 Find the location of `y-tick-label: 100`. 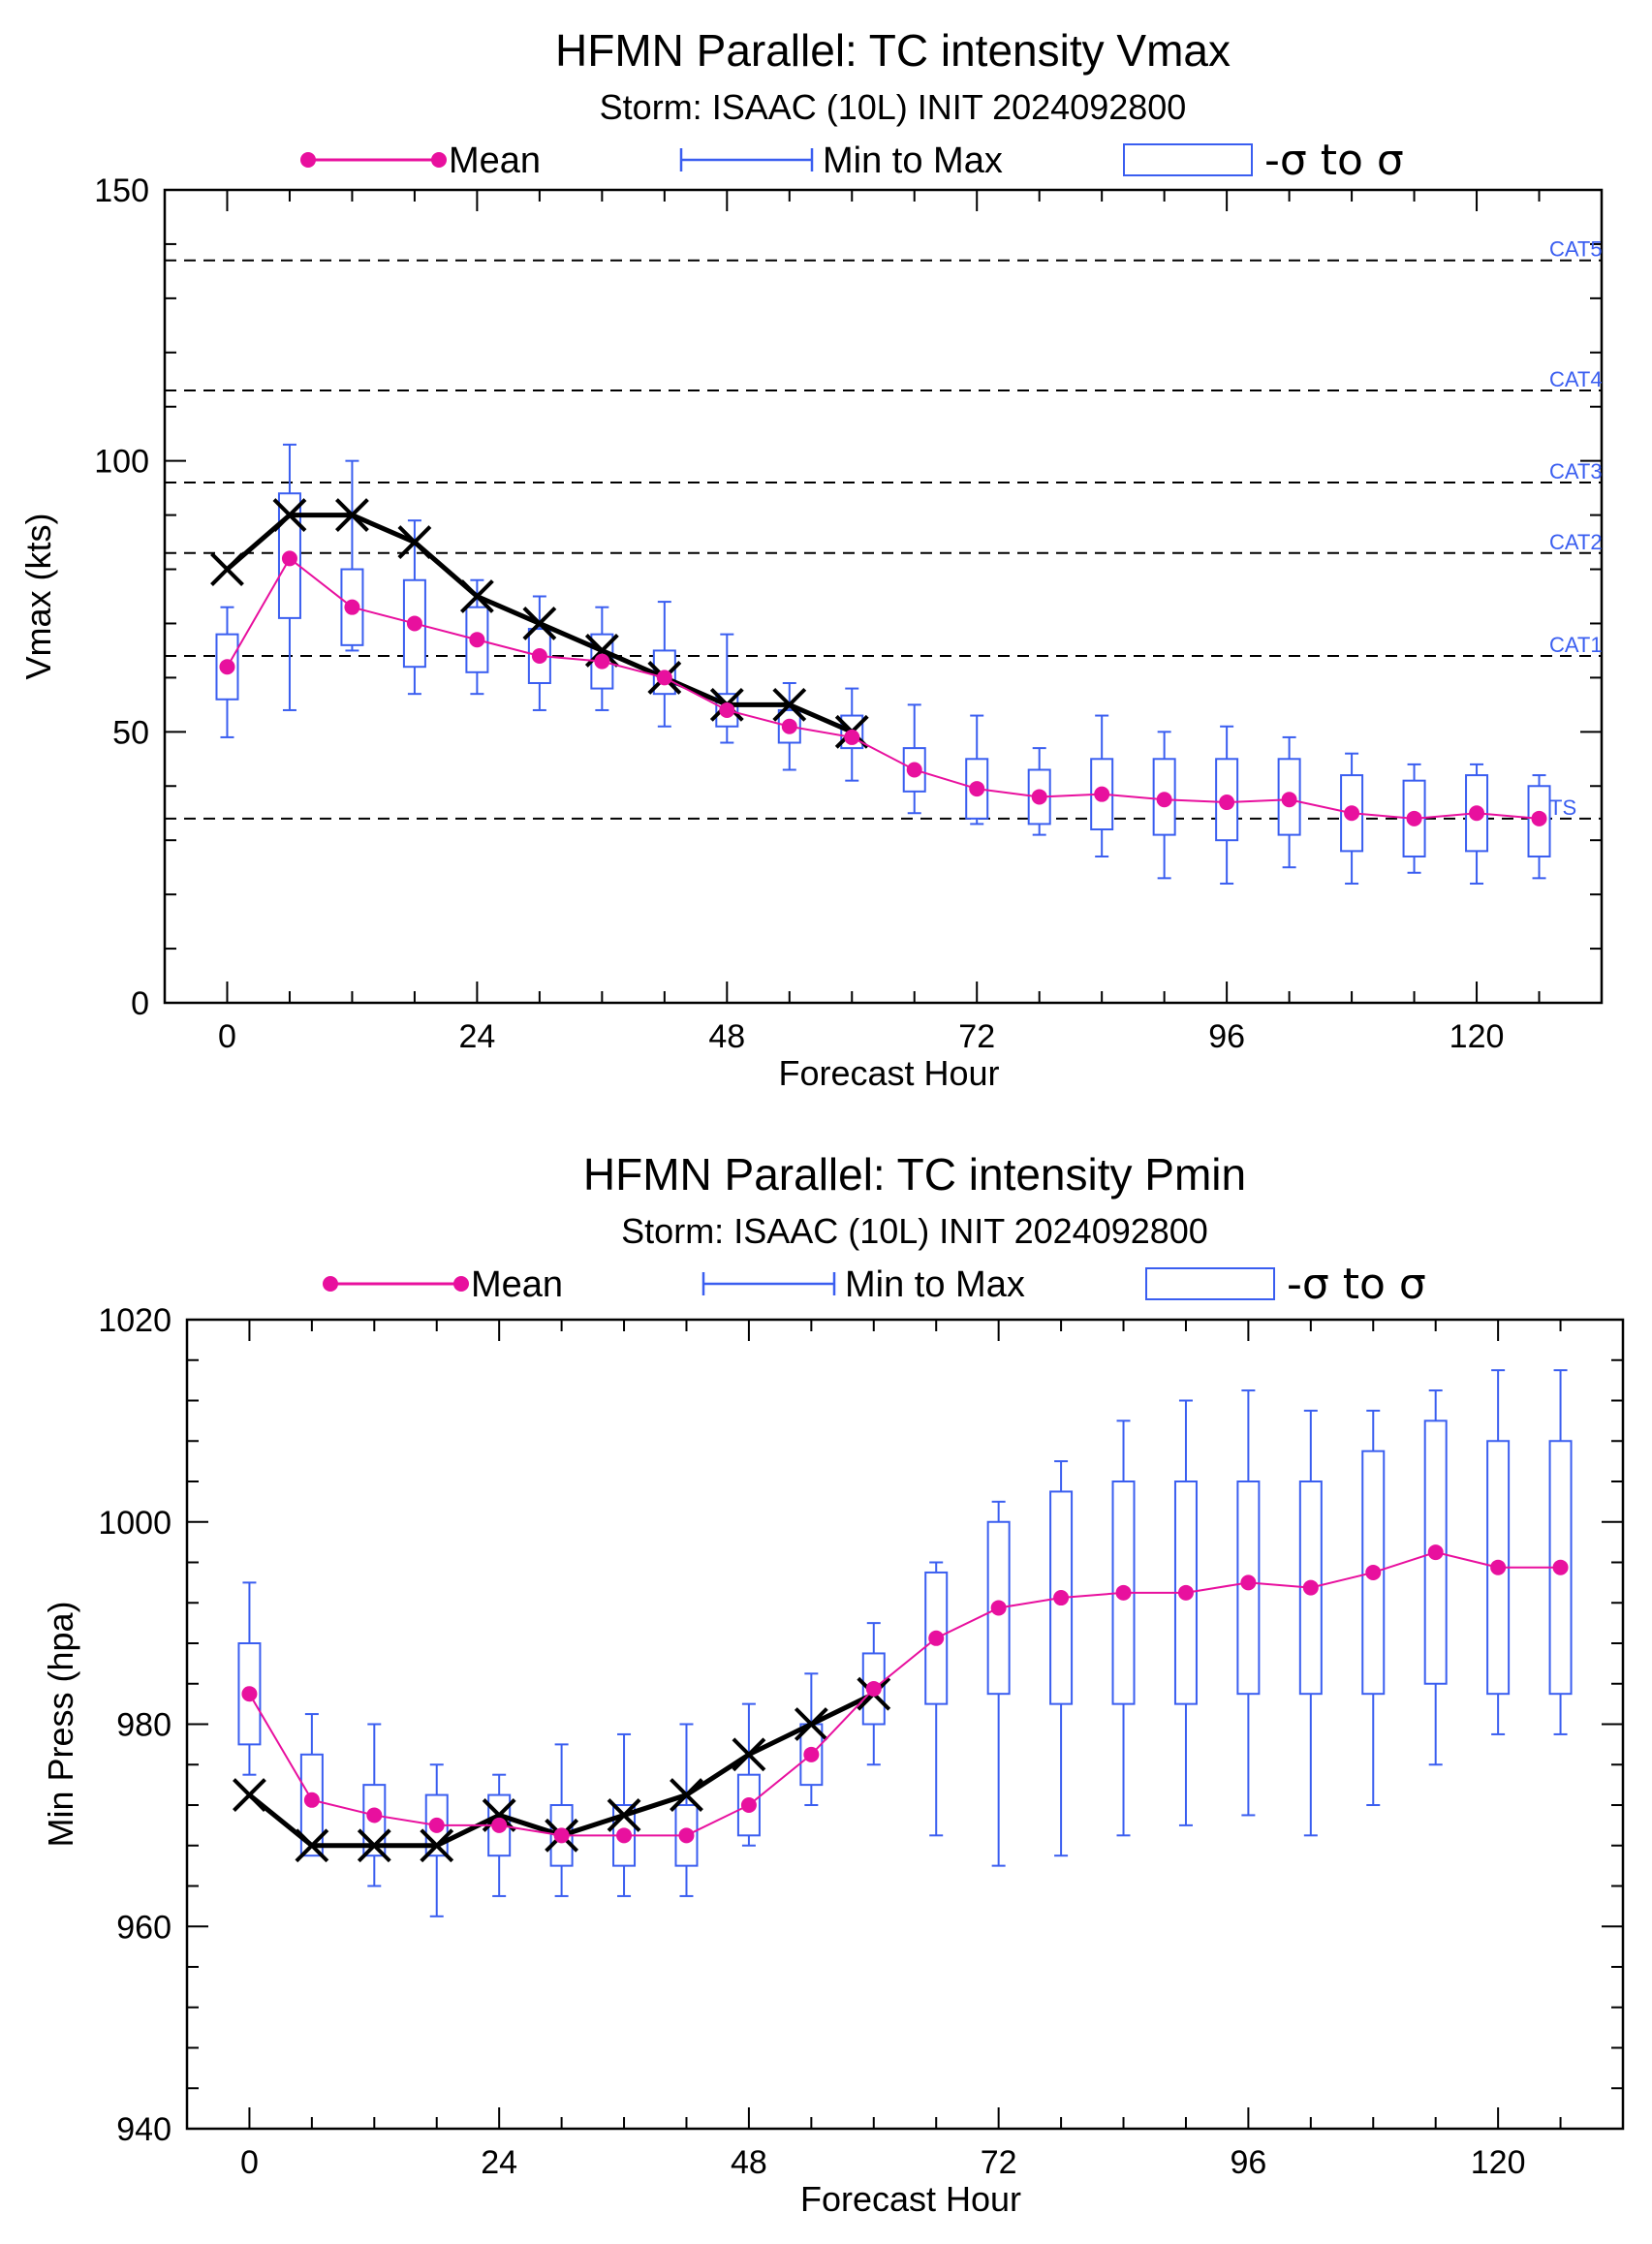

y-tick-label: 100 is located at coordinates (121, 462).